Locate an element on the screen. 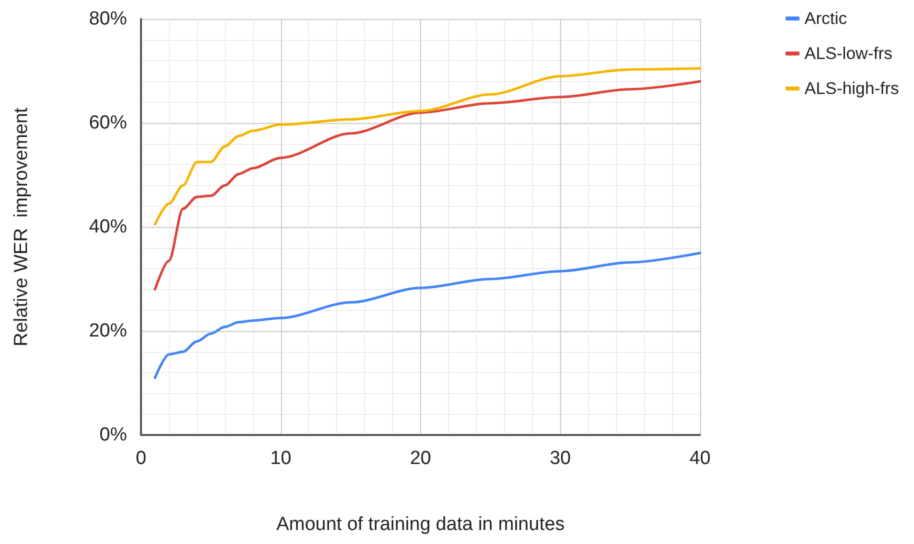 Image resolution: width=914 pixels, height=544 pixels. line-series is located at coordinates (428, 316).